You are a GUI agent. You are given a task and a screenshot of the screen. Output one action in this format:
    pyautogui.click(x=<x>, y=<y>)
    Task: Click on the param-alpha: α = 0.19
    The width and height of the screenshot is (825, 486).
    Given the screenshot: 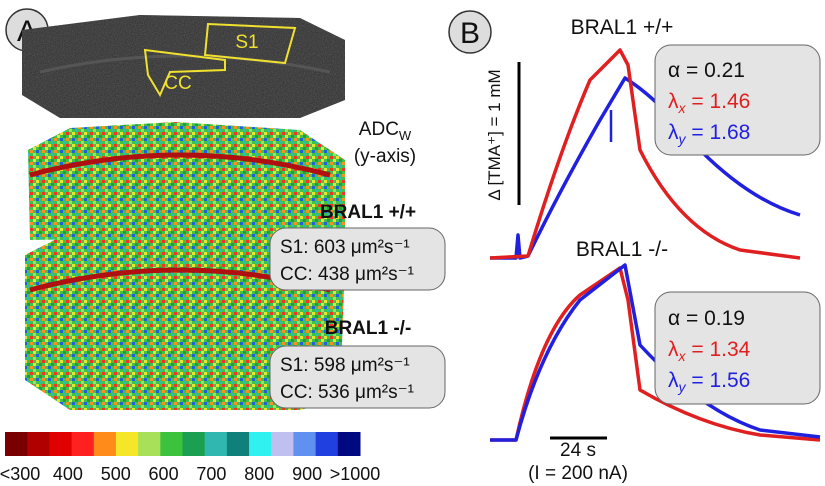 What is the action you would take?
    pyautogui.click(x=706, y=318)
    